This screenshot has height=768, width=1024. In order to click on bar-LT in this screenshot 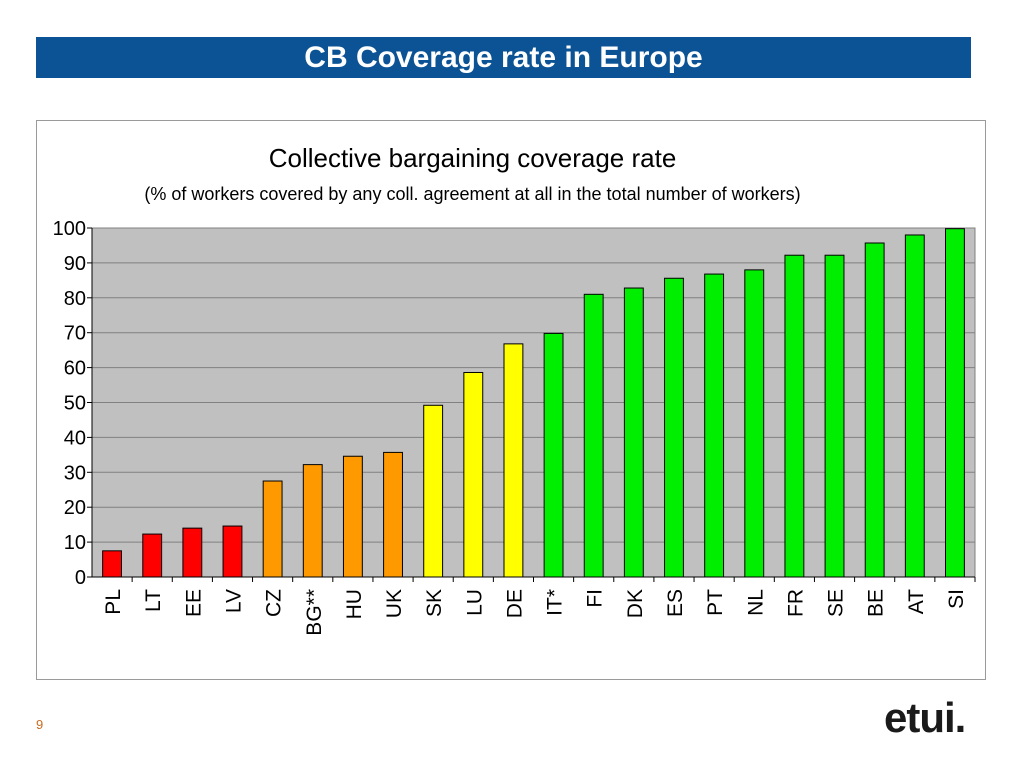, I will do `click(152, 555)`.